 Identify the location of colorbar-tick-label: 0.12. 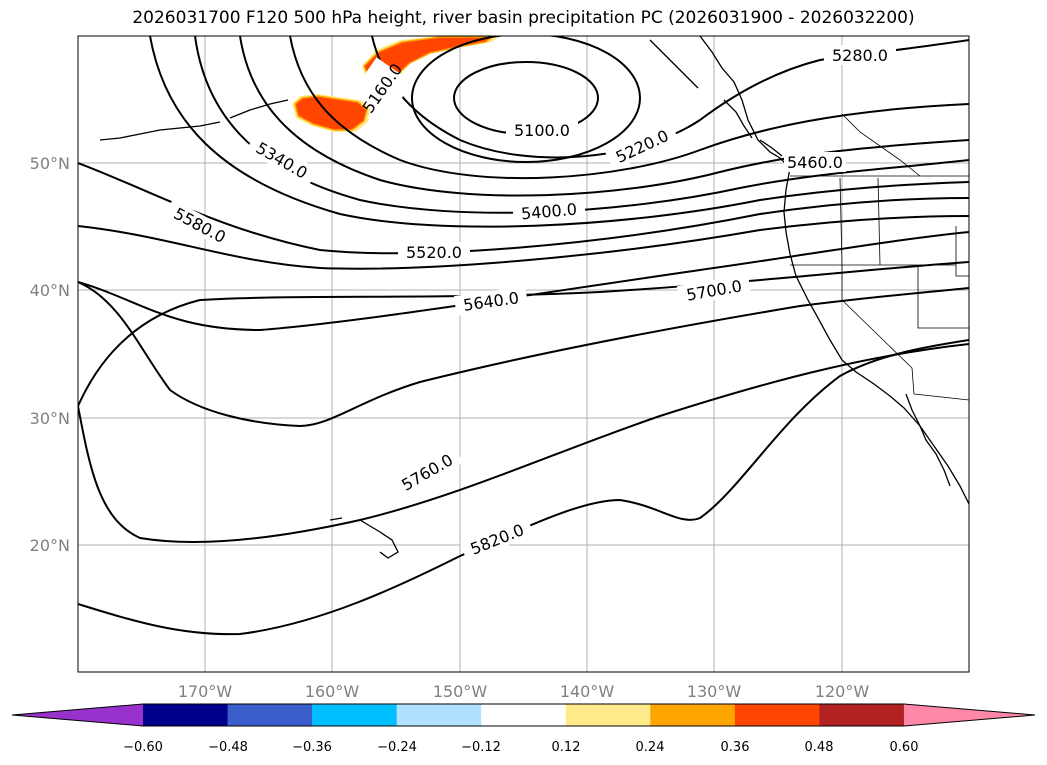
(566, 747).